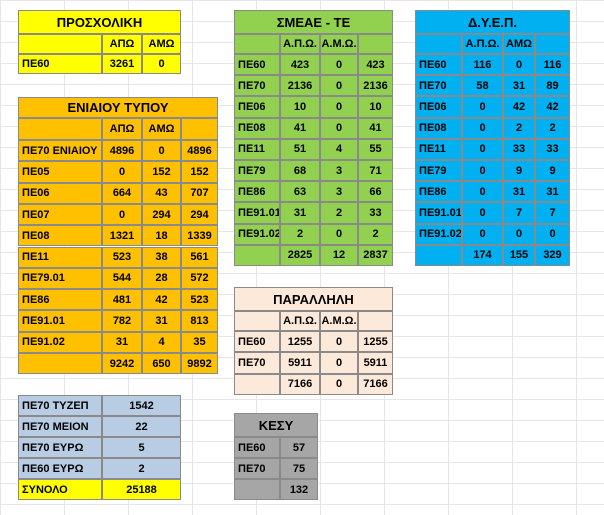 This screenshot has width=604, height=515. What do you see at coordinates (99, 22) in the screenshot?
I see `table-title: ΠΡΟΣΧΟΛΙΚΗ` at bounding box center [99, 22].